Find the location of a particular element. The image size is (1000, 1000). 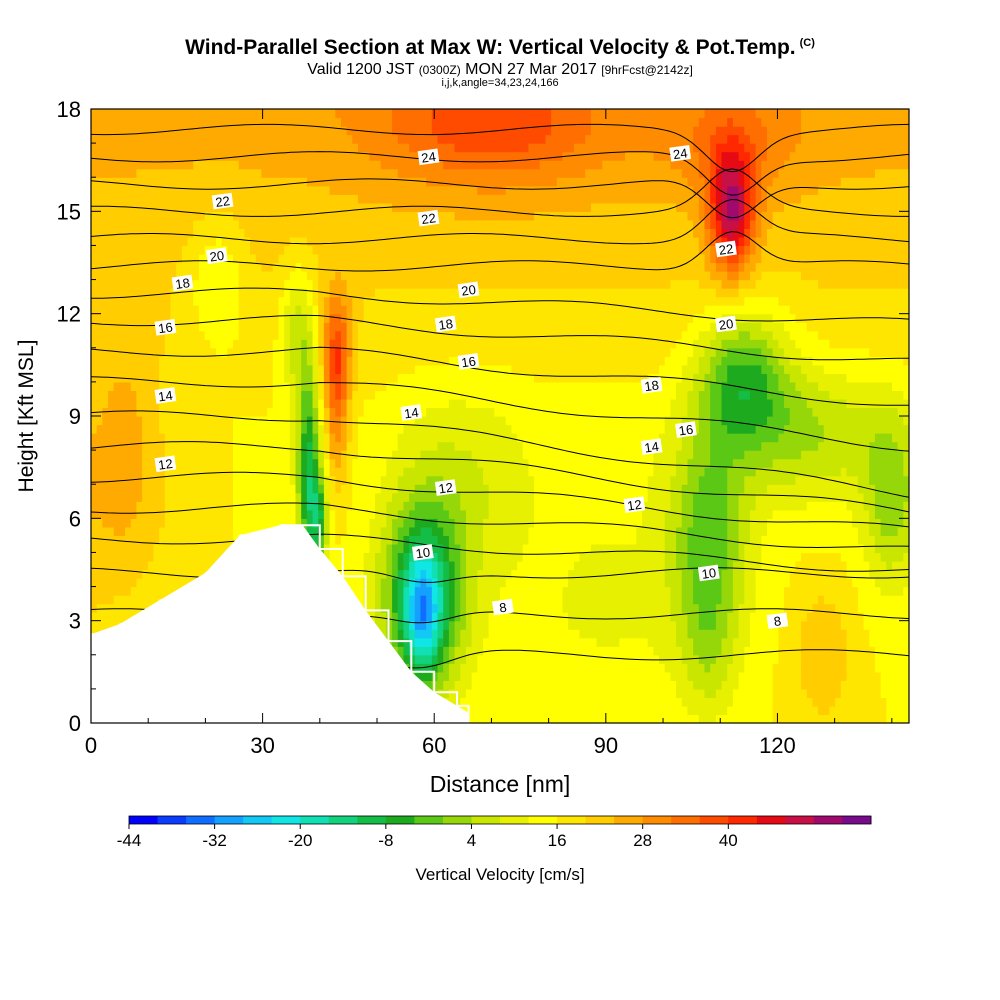

colorbar-tick-label: 28 is located at coordinates (642, 840).